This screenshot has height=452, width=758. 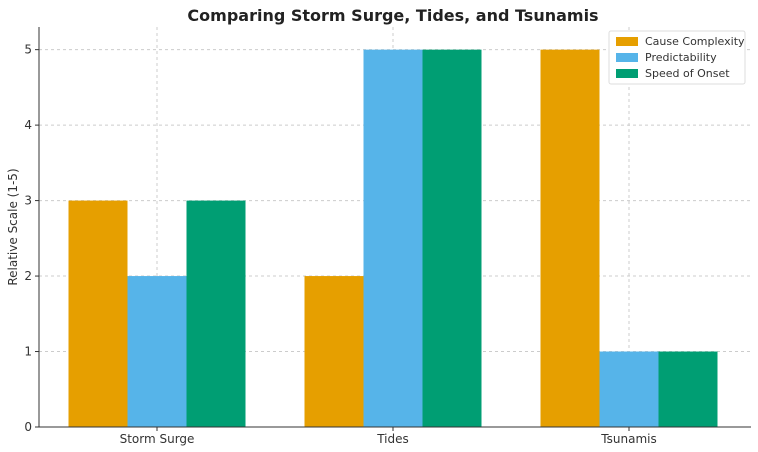 I want to click on x-tick-label: Tides, so click(x=392, y=439).